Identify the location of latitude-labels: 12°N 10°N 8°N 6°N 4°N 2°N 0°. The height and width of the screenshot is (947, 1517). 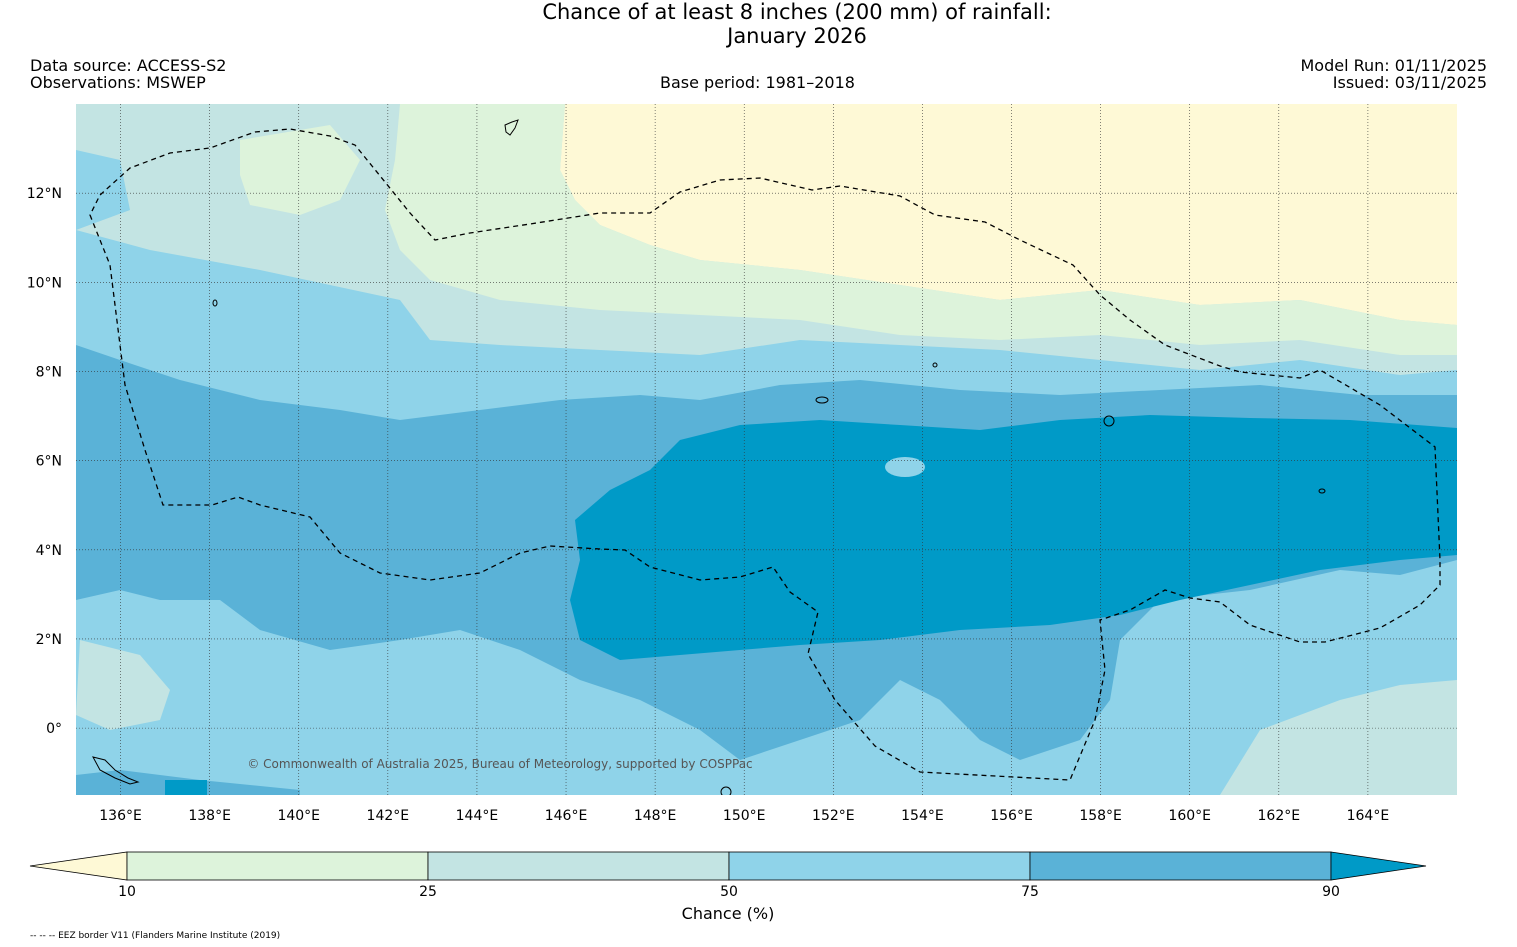
(44, 461).